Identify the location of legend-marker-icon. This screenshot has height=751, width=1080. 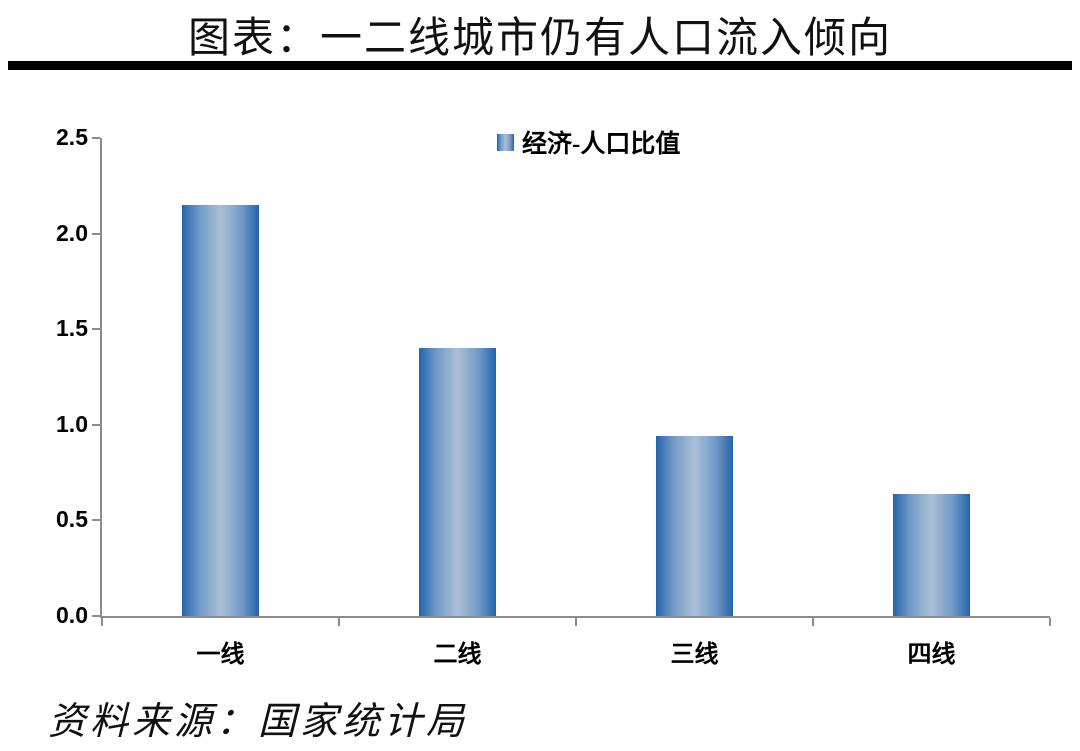
(505, 142).